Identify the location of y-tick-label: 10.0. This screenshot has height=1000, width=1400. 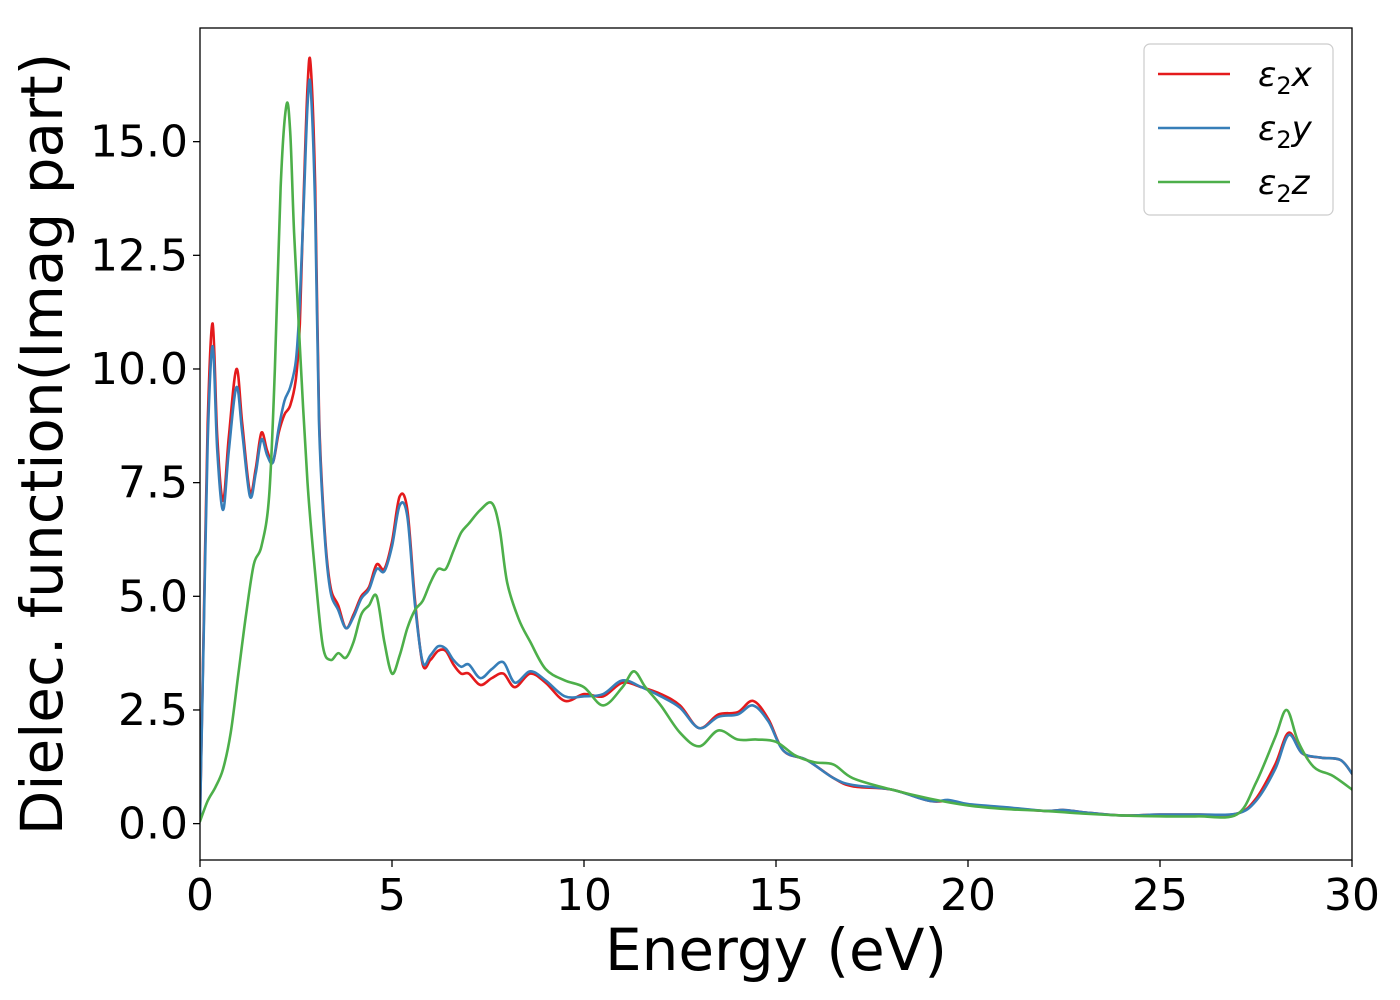
(139, 369).